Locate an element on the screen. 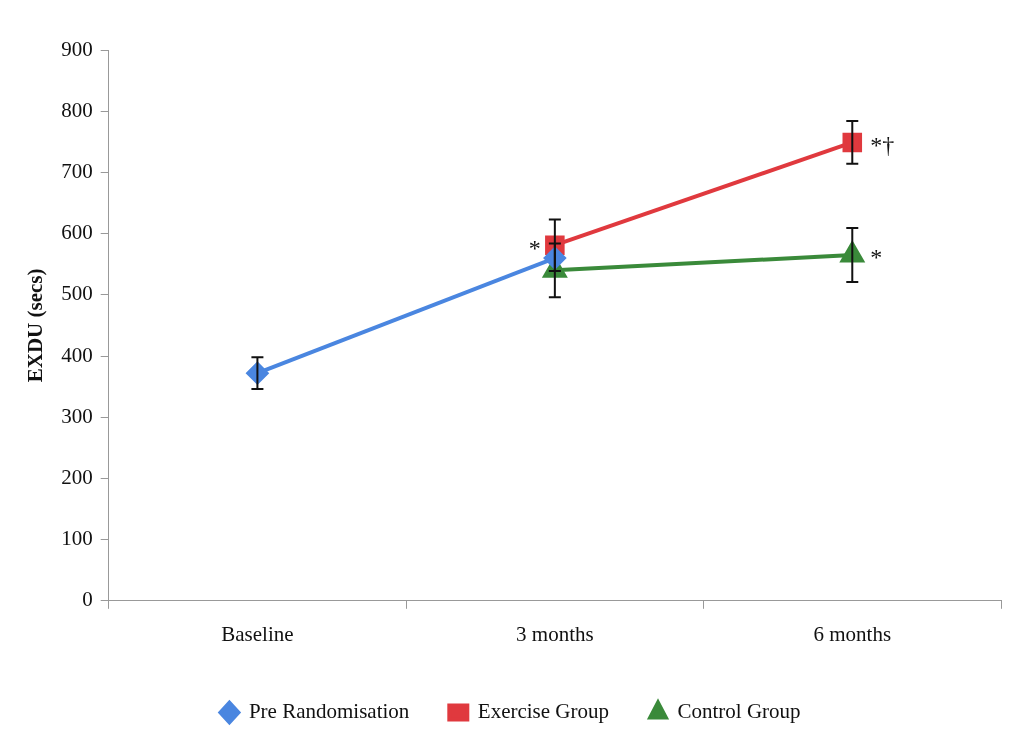  y-tick-label: 800 is located at coordinates (77, 109).